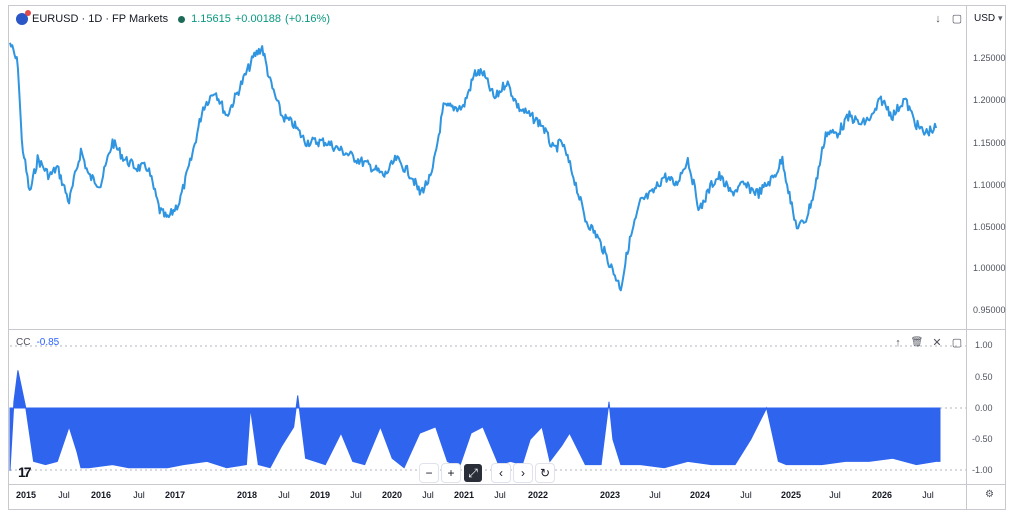 The image size is (1013, 517). What do you see at coordinates (507, 329) in the screenshot?
I see `pane-separator` at bounding box center [507, 329].